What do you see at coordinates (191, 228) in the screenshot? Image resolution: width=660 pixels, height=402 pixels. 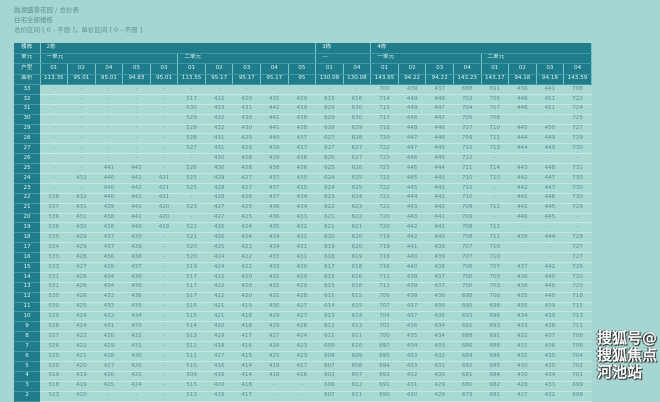 I see `price-cell: 522` at bounding box center [191, 228].